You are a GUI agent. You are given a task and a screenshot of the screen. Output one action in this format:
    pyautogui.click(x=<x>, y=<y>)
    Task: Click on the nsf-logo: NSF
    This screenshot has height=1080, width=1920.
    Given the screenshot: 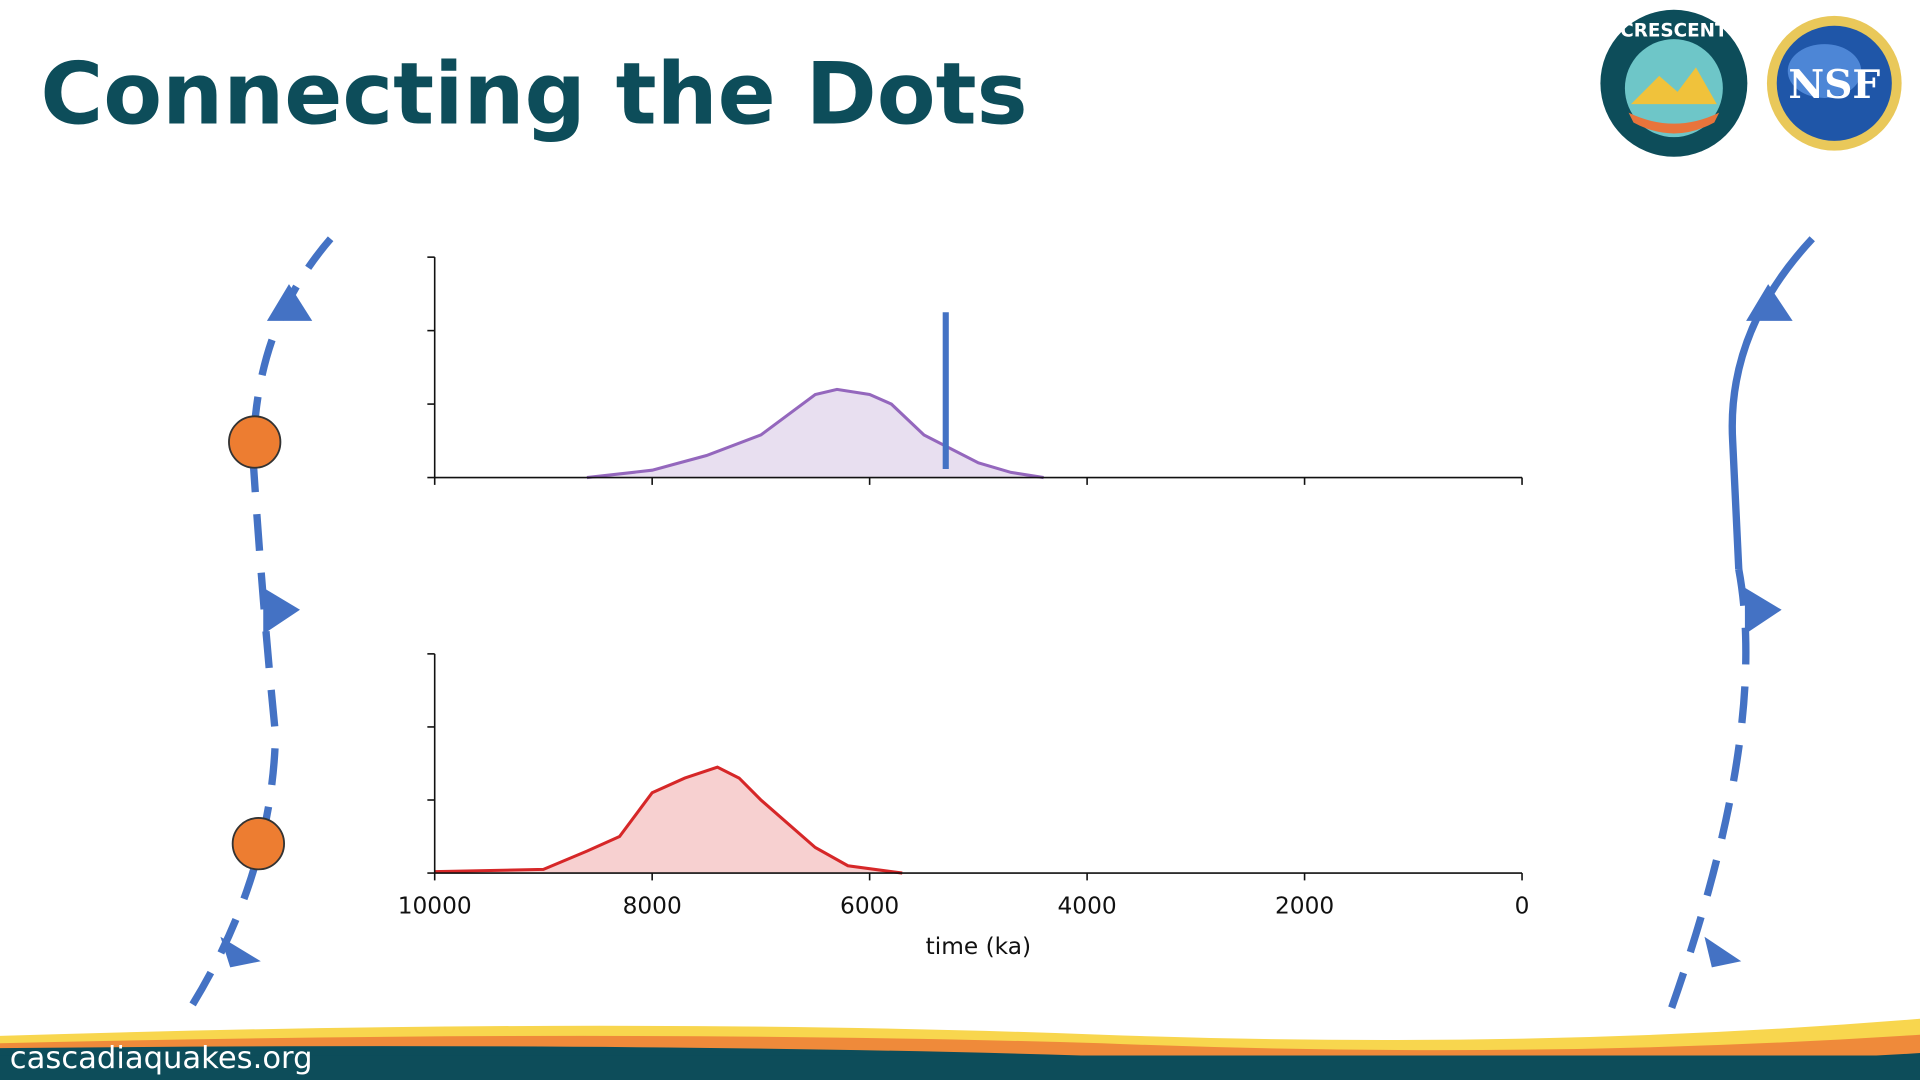 What is the action you would take?
    pyautogui.click(x=1834, y=83)
    